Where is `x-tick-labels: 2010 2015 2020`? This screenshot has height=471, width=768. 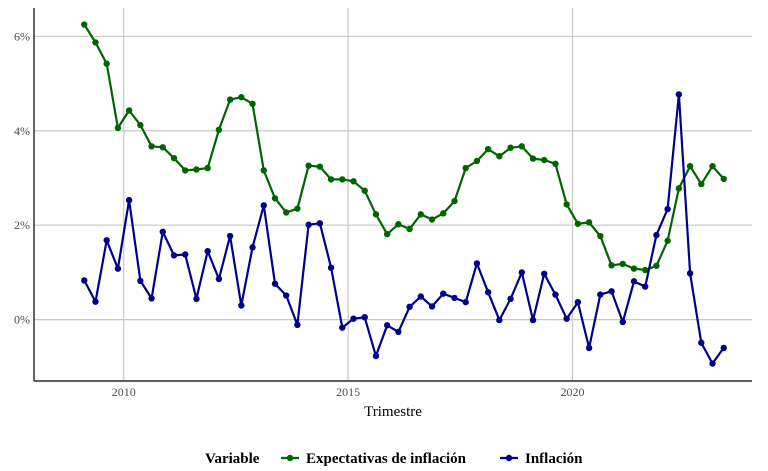 x-tick-labels: 2010 2015 2020 is located at coordinates (348, 392).